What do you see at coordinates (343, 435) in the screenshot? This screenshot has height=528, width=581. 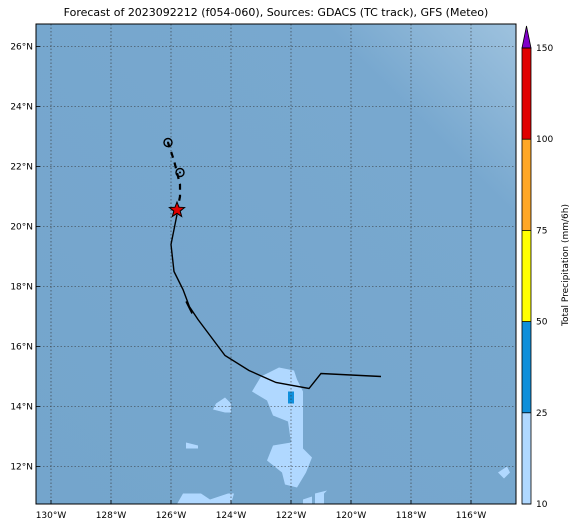 I see `precipitation-layer` at bounding box center [343, 435].